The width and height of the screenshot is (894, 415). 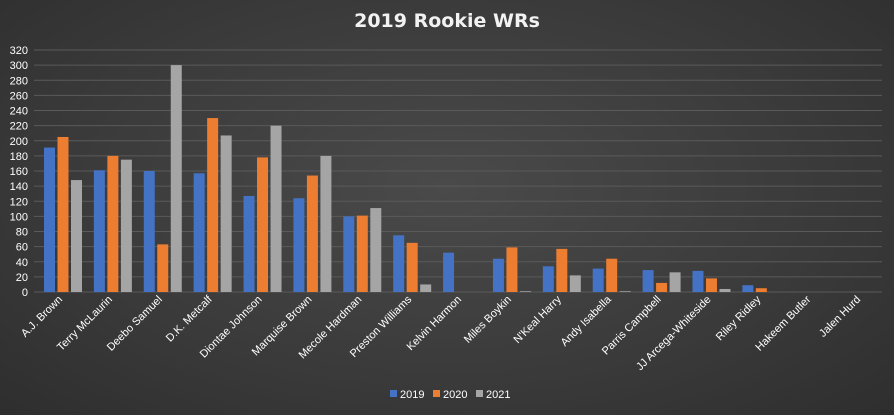 What do you see at coordinates (488, 320) in the screenshot?
I see `x-tick-label: Miles Boykin` at bounding box center [488, 320].